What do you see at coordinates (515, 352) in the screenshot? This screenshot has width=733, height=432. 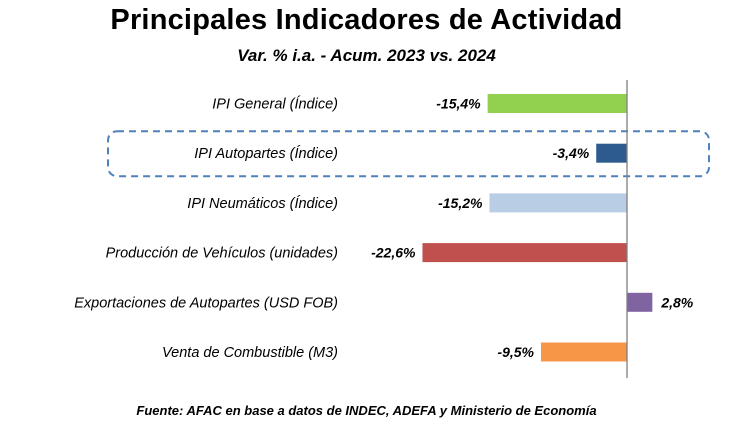 I see `data-label: -9,5%` at bounding box center [515, 352].